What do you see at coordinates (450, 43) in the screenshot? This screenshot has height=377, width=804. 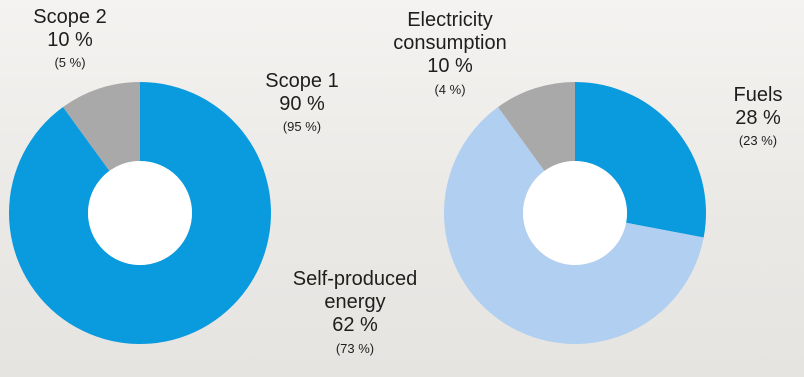 I see `slice-label-line-2: consumption` at bounding box center [450, 43].